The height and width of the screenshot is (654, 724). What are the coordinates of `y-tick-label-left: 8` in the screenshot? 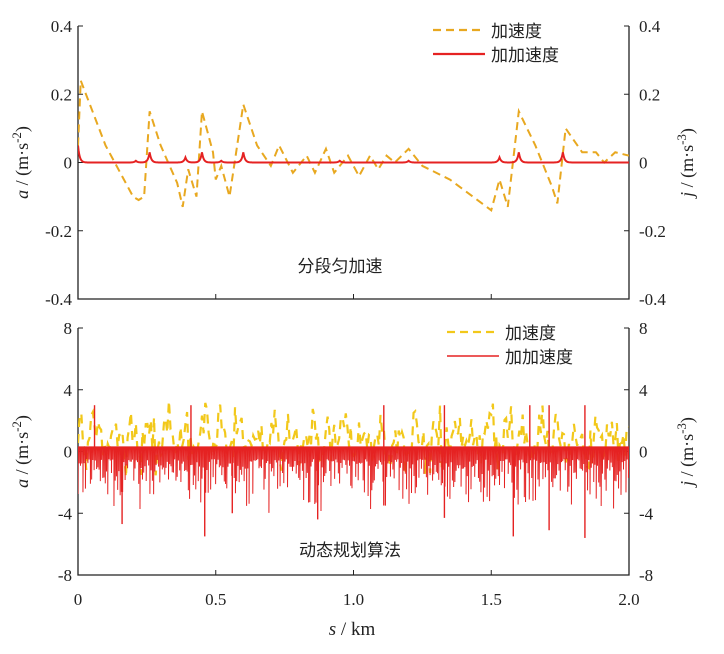 It's located at (68, 328).